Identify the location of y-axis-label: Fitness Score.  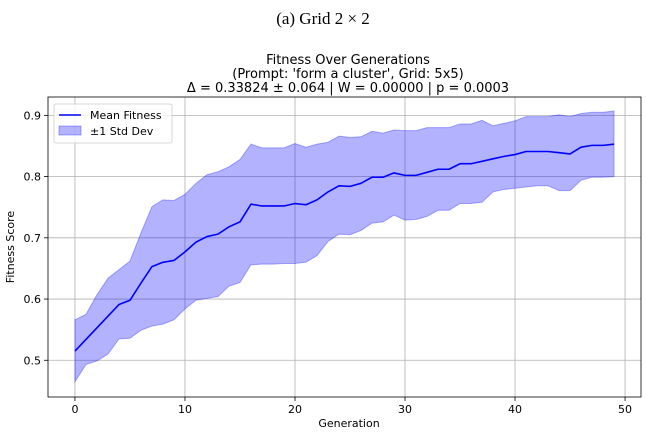
(10, 247).